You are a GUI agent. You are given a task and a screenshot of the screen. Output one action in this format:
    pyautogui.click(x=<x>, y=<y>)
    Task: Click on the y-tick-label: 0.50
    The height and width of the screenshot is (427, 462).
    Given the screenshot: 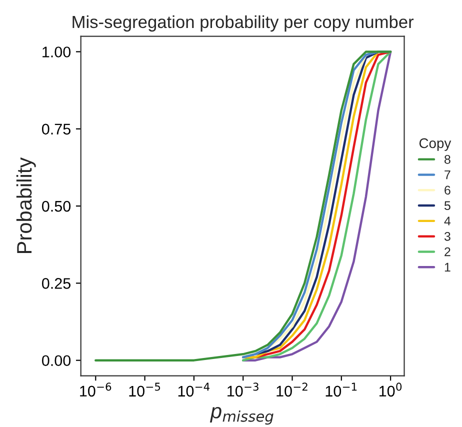 What is the action you would take?
    pyautogui.click(x=56, y=206)
    